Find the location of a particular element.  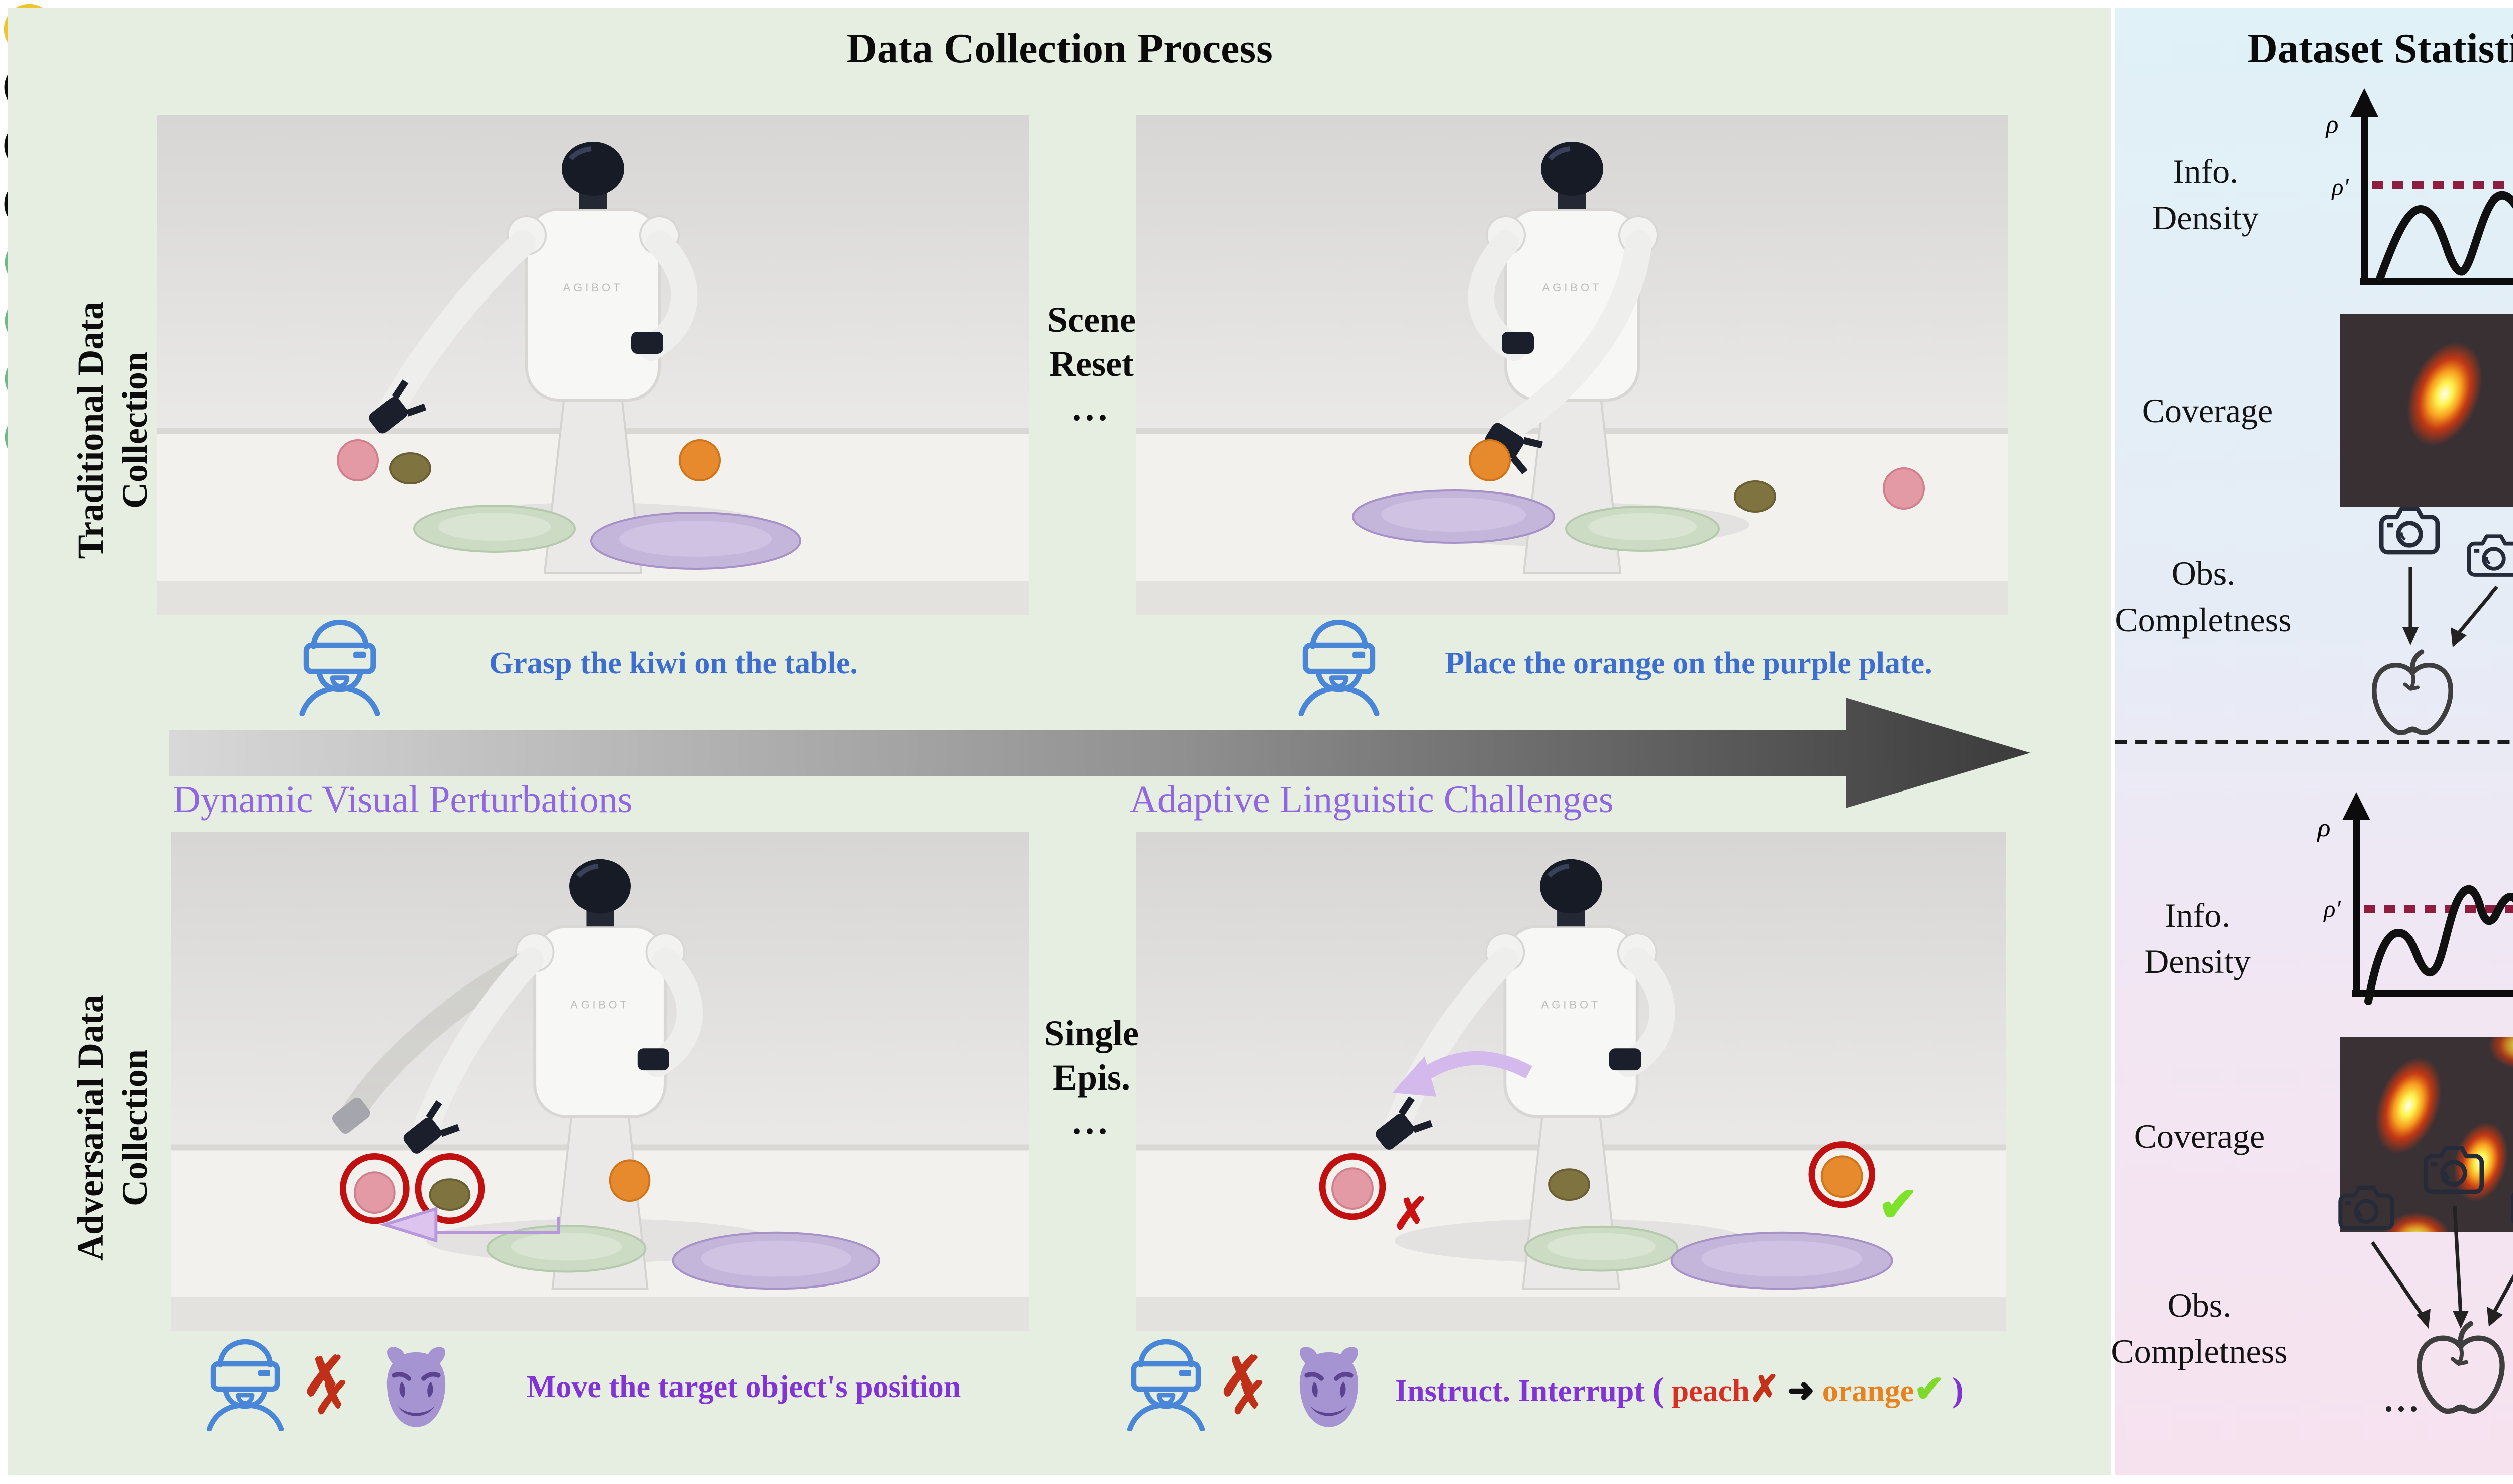

label-obs-completeness-bottom: Obs. Completness is located at coordinates (2199, 1329).